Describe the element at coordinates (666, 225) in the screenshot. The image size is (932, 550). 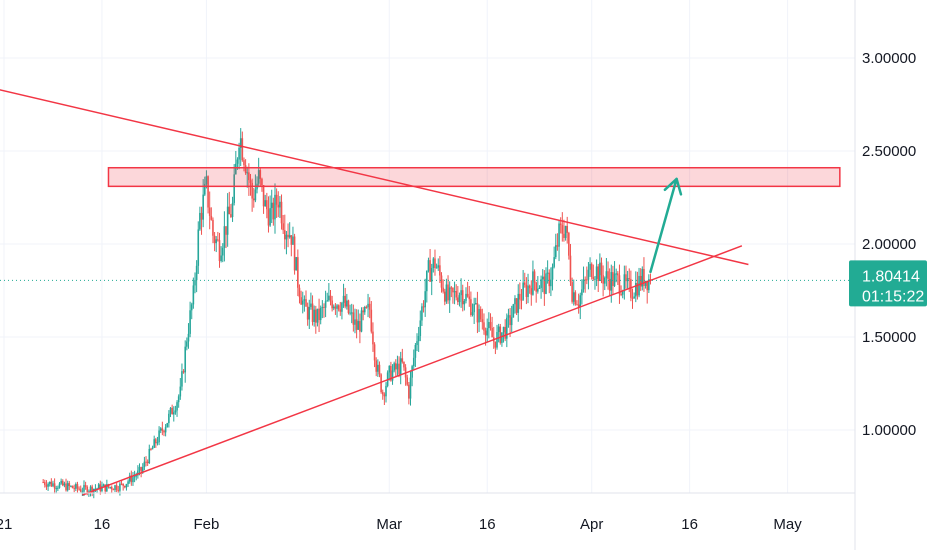
I see `projection-arrow` at that location.